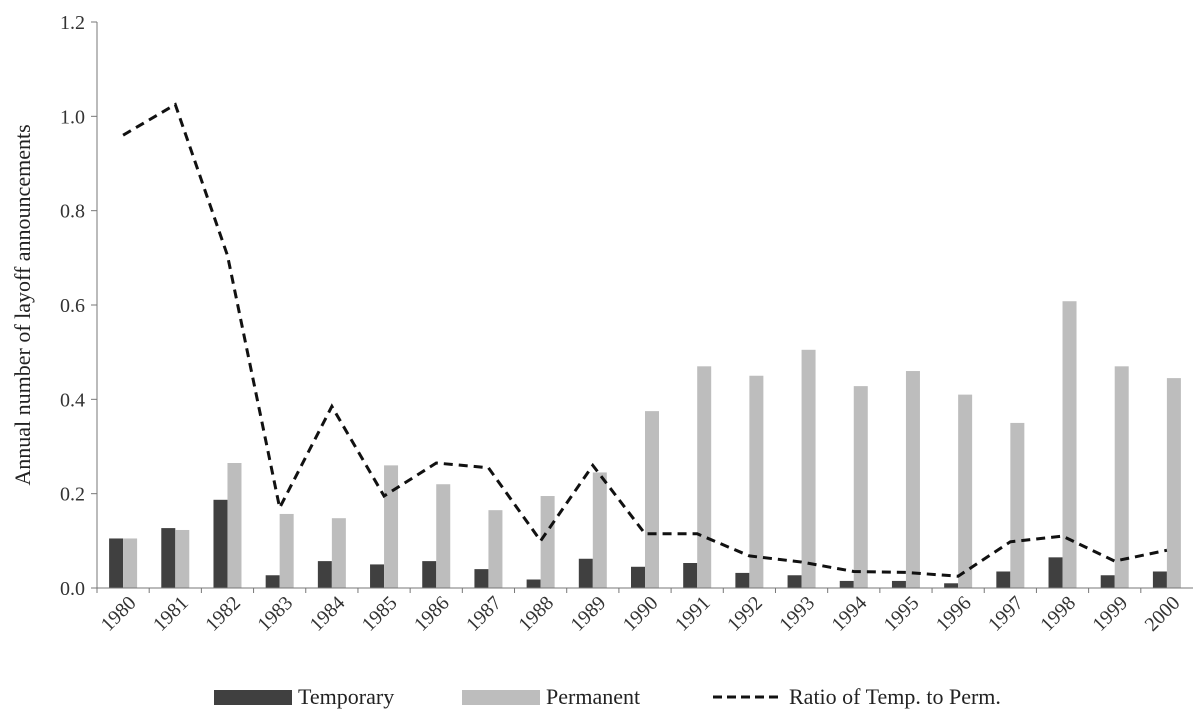  What do you see at coordinates (1107, 581) in the screenshot?
I see `temporary-bar-1999` at bounding box center [1107, 581].